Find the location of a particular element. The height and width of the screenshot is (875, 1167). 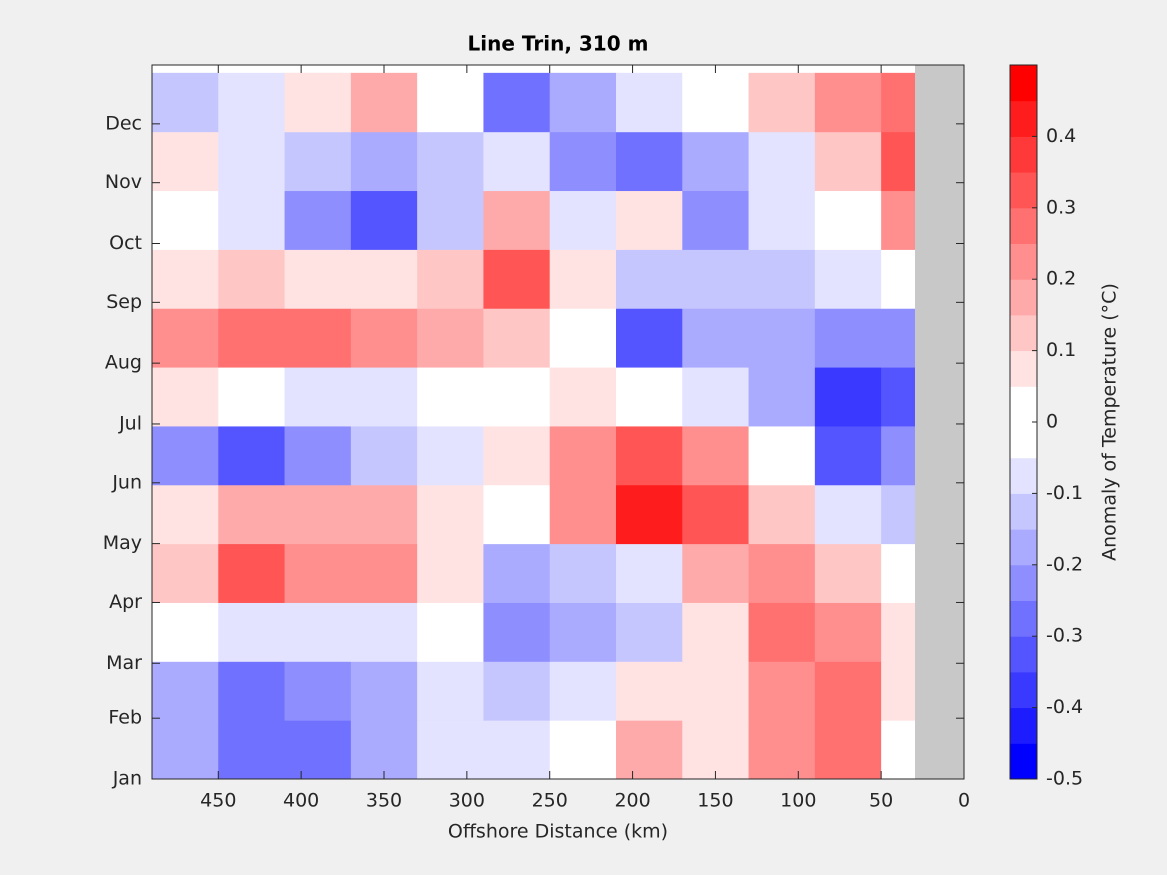

y-tick-label: Nov is located at coordinates (123, 182).